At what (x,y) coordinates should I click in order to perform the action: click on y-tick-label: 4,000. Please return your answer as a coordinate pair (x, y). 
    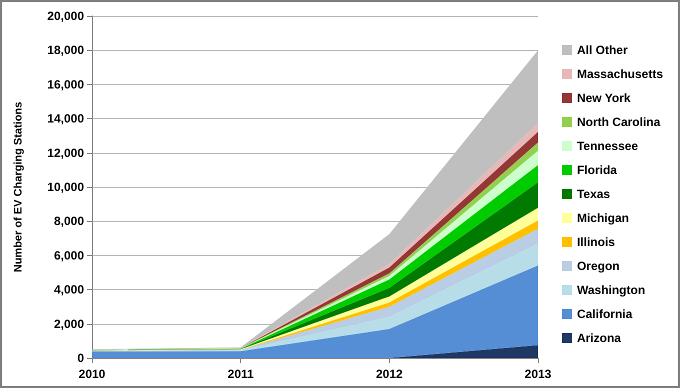
    Looking at the image, I should click on (69, 289).